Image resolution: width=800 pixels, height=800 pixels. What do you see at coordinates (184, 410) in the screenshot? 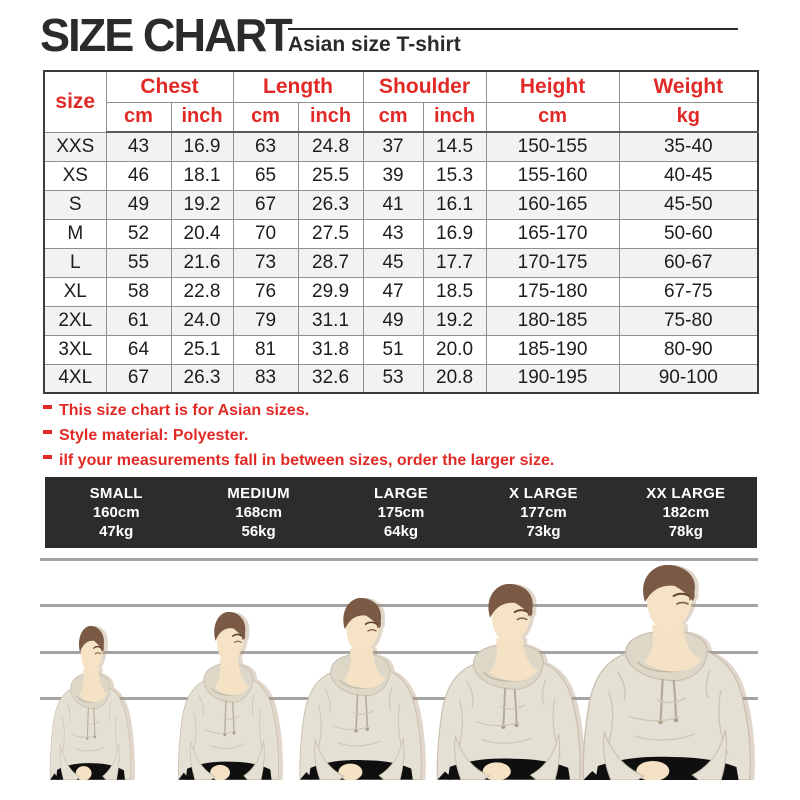
I see `note-text: This size chart is for Asian sizes.` at bounding box center [184, 410].